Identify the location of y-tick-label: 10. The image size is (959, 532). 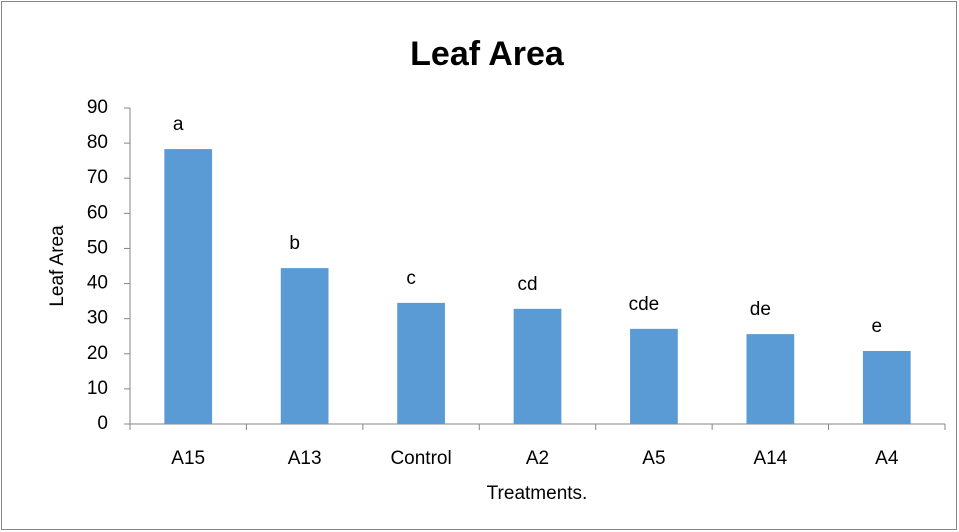
(97, 388).